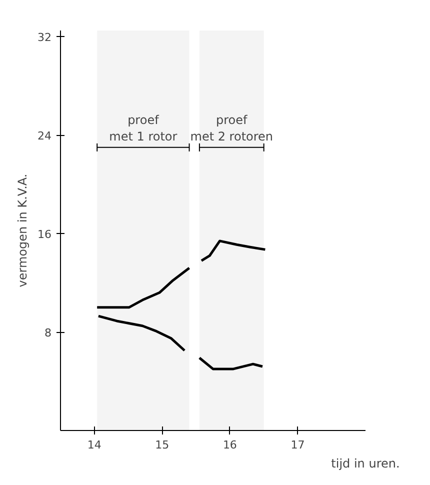  Describe the element at coordinates (162, 445) in the screenshot. I see `x-tick-label: 15` at that location.